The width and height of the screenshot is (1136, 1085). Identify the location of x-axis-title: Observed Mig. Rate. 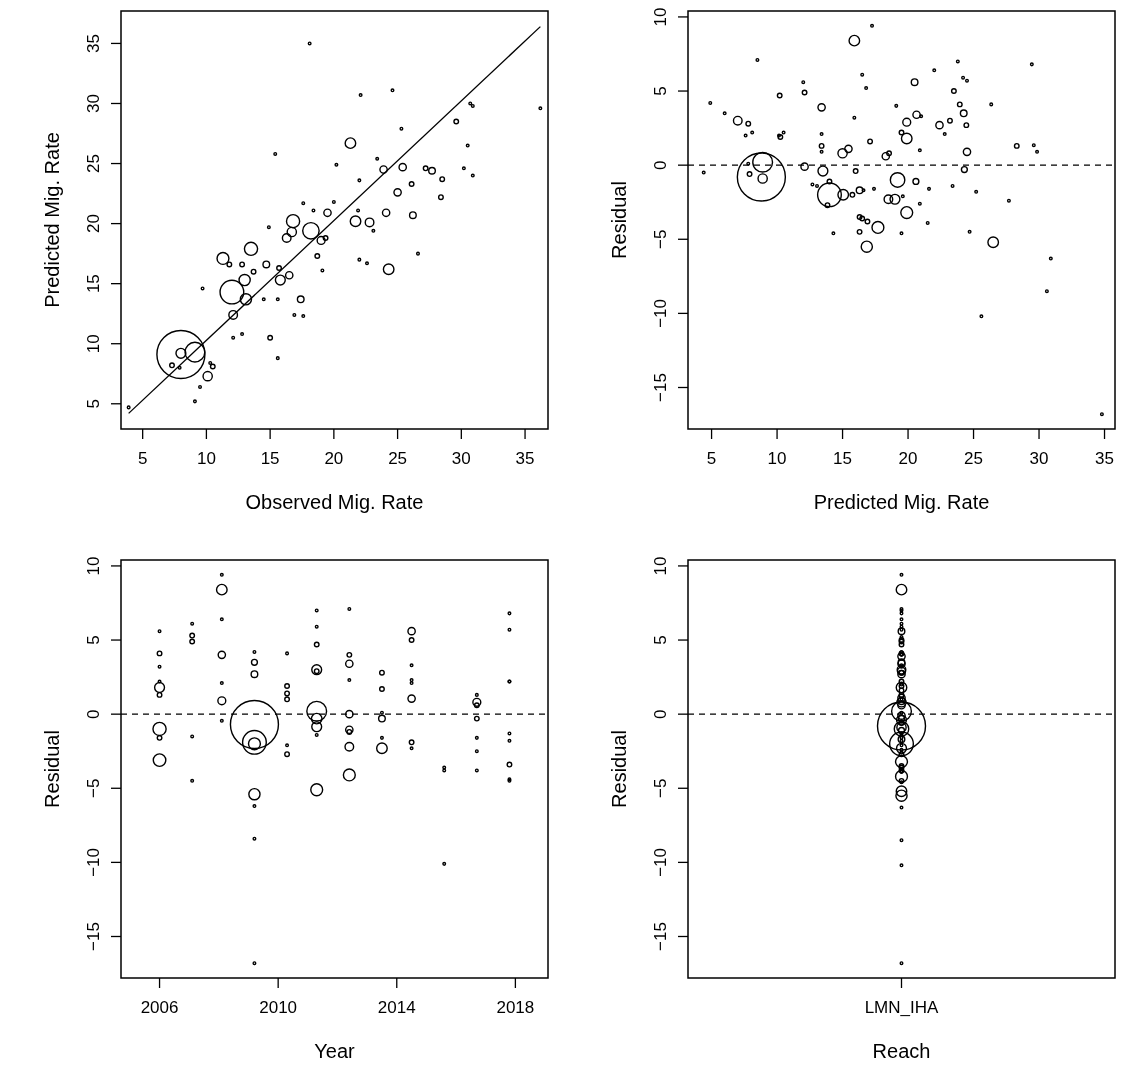
(334, 502).